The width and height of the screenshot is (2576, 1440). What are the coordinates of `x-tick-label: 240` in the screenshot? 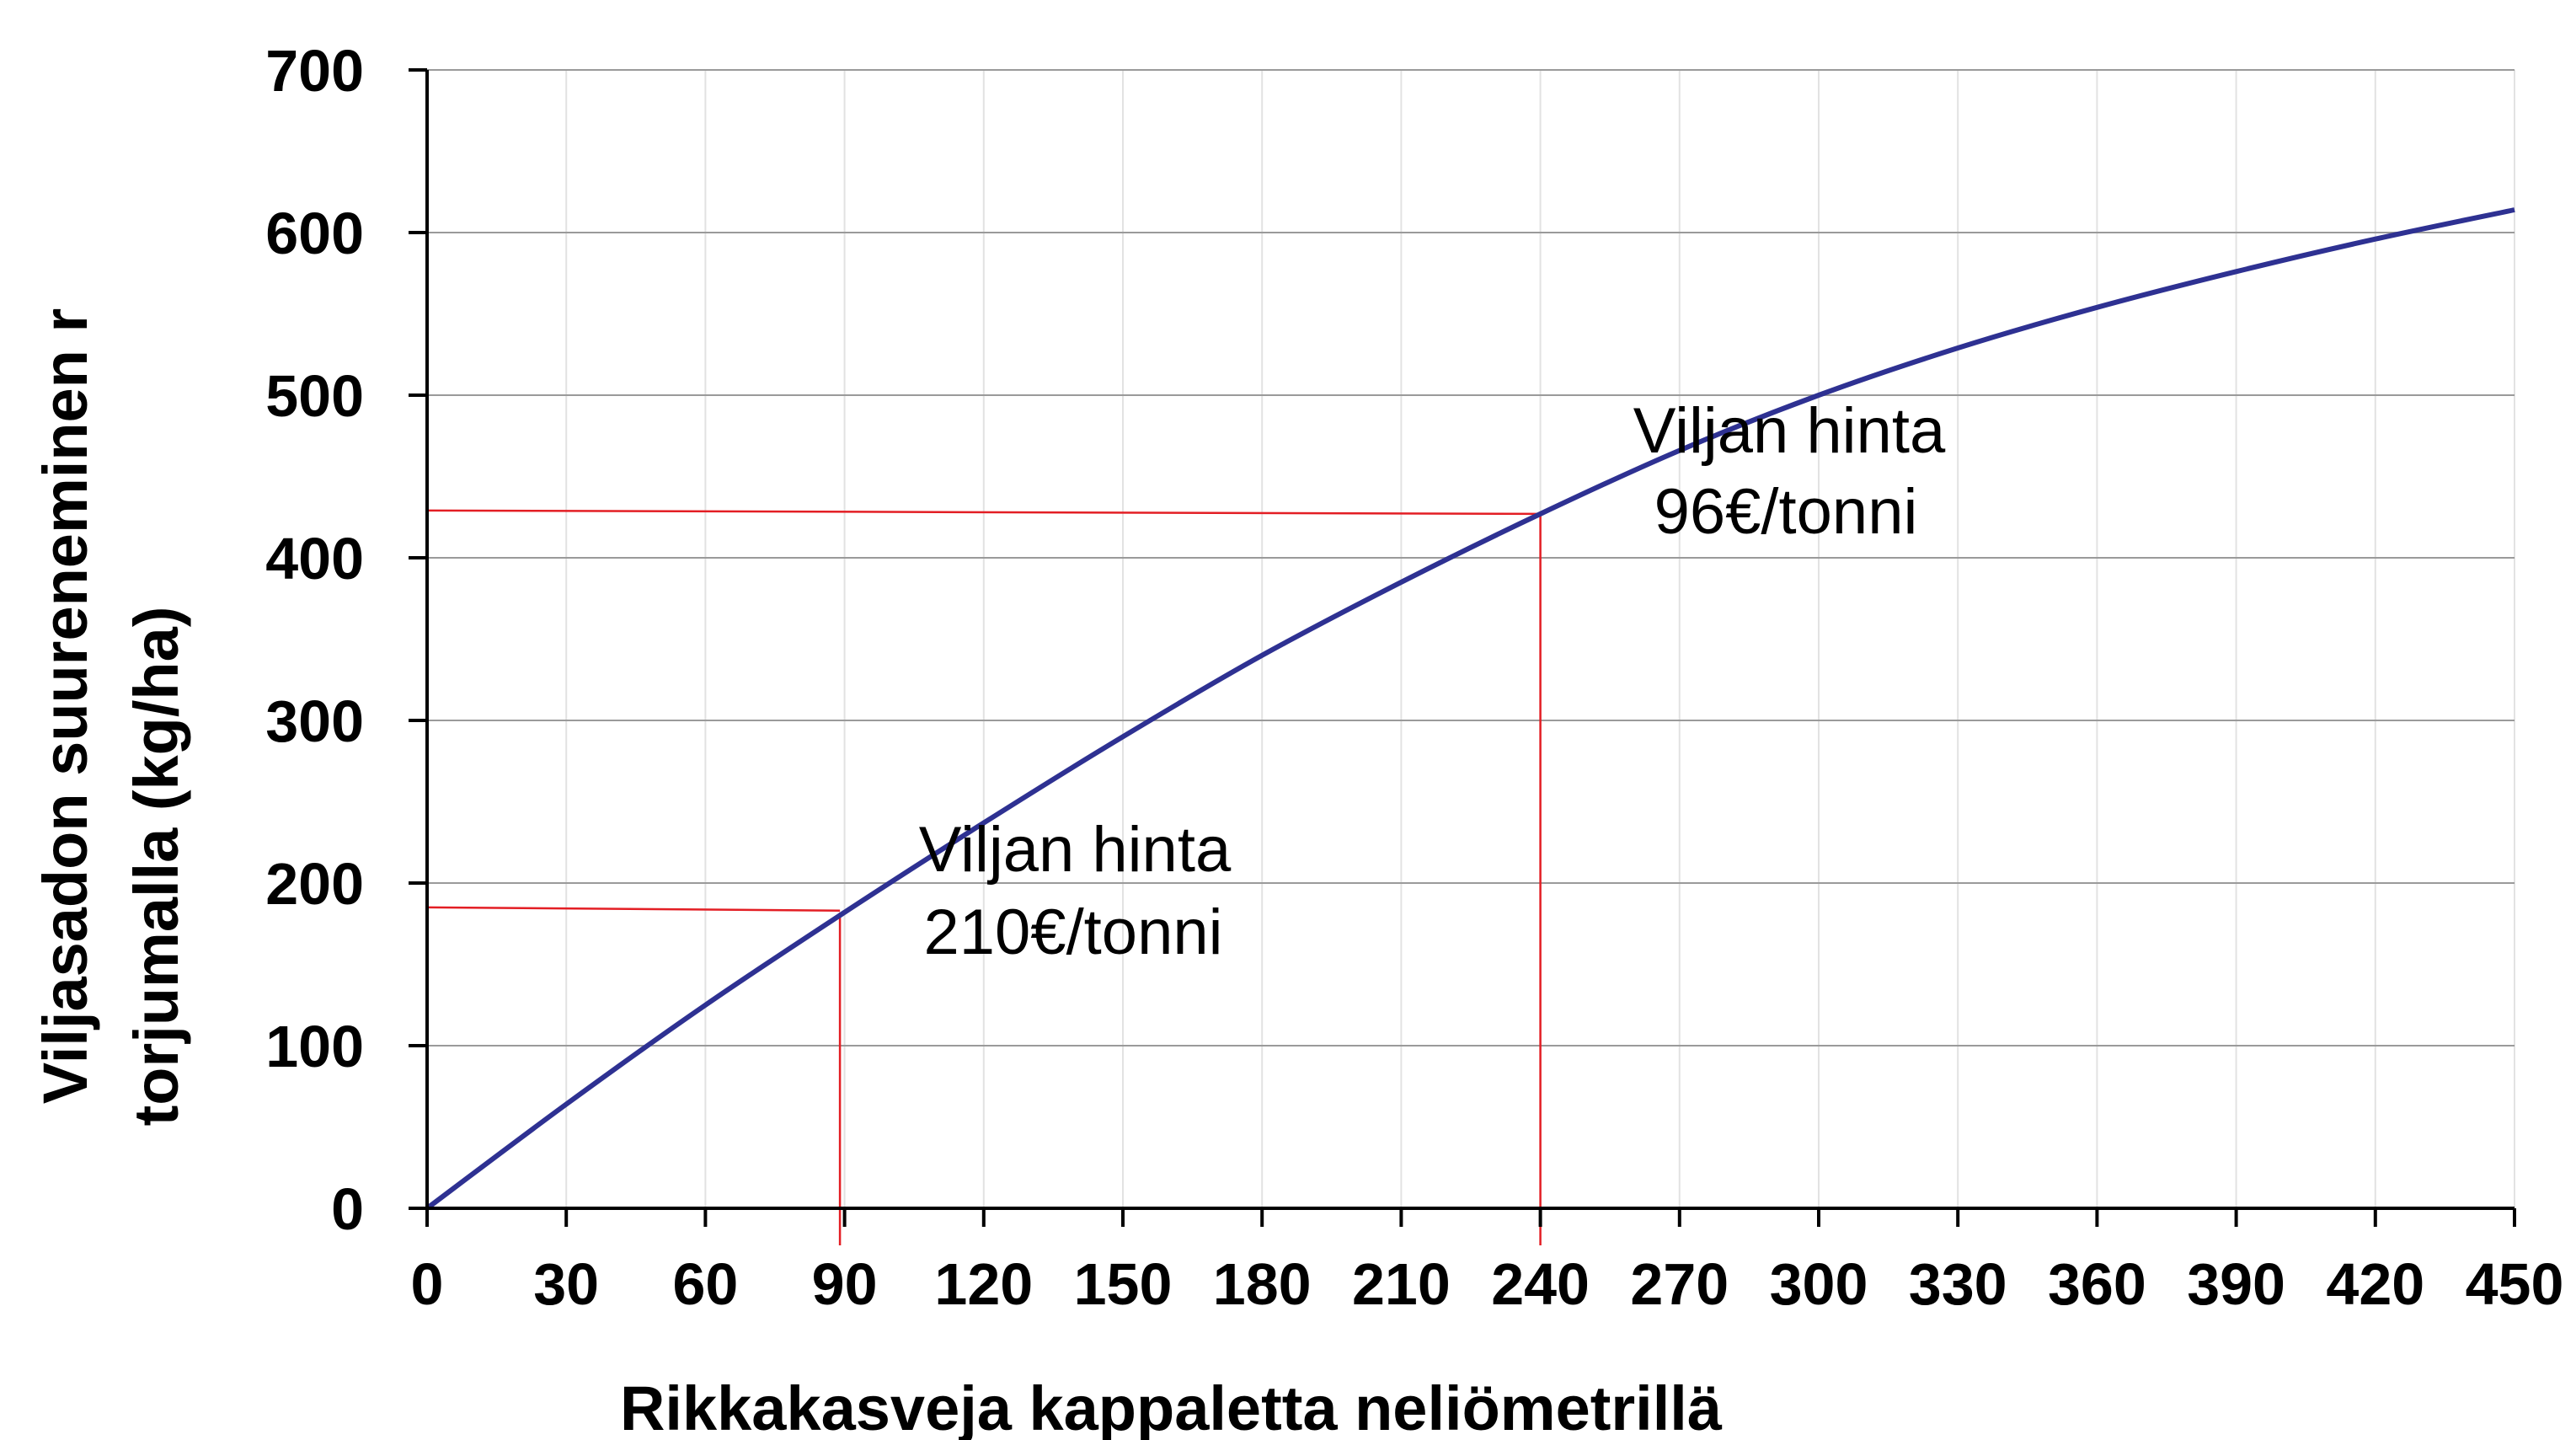 It's located at (1540, 1284).